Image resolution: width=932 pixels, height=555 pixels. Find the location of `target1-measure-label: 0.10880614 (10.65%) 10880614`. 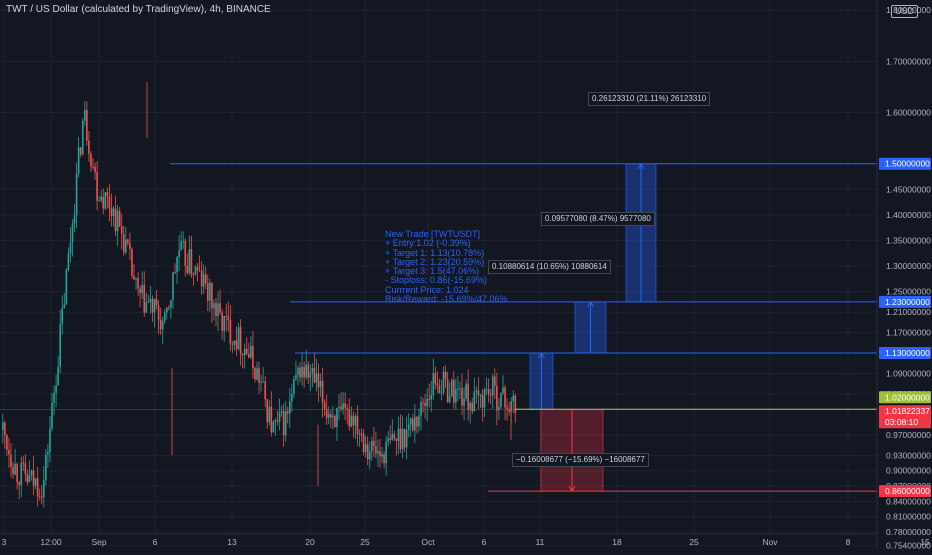

target1-measure-label: 0.10880614 (10.65%) 10880614 is located at coordinates (549, 267).